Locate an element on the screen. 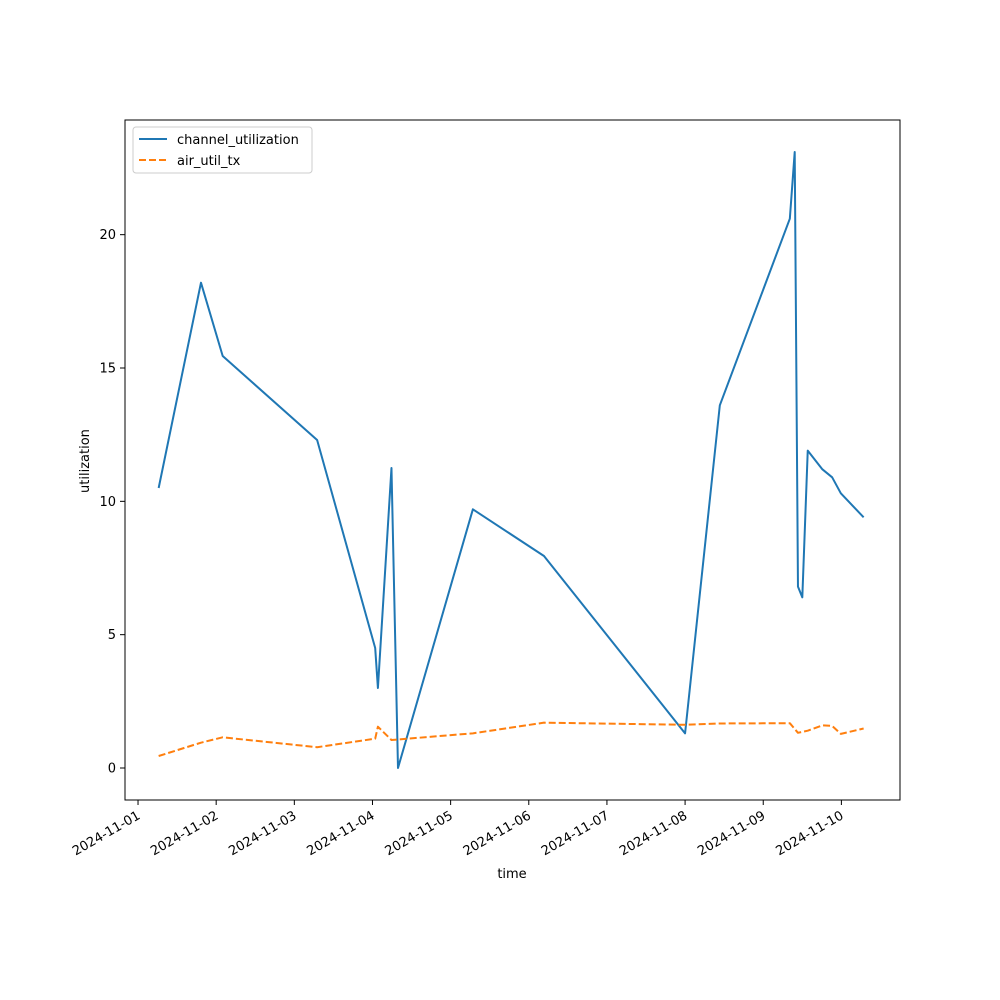 This screenshot has width=1000, height=1000. x-tick-label: 2024-11-05 is located at coordinates (419, 833).